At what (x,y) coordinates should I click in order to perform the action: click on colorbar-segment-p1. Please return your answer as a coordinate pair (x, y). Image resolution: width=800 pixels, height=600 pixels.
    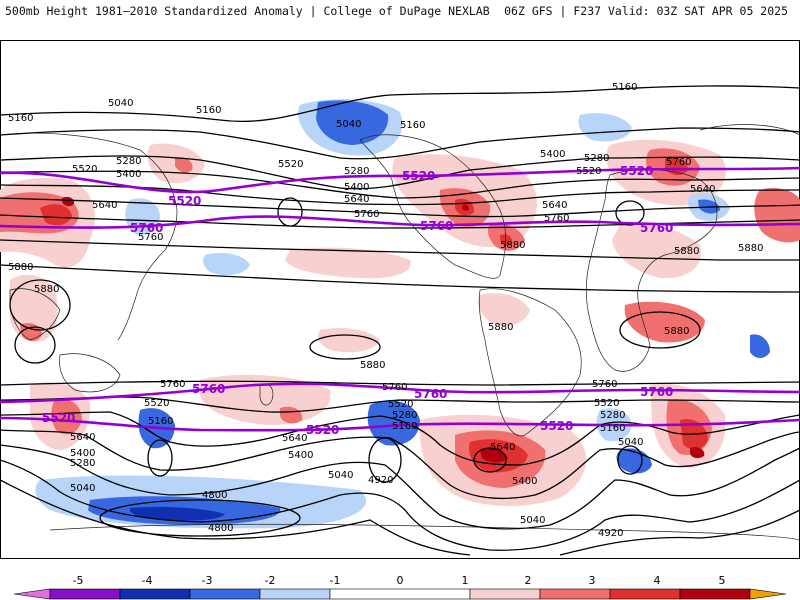
    Looking at the image, I should click on (505, 594).